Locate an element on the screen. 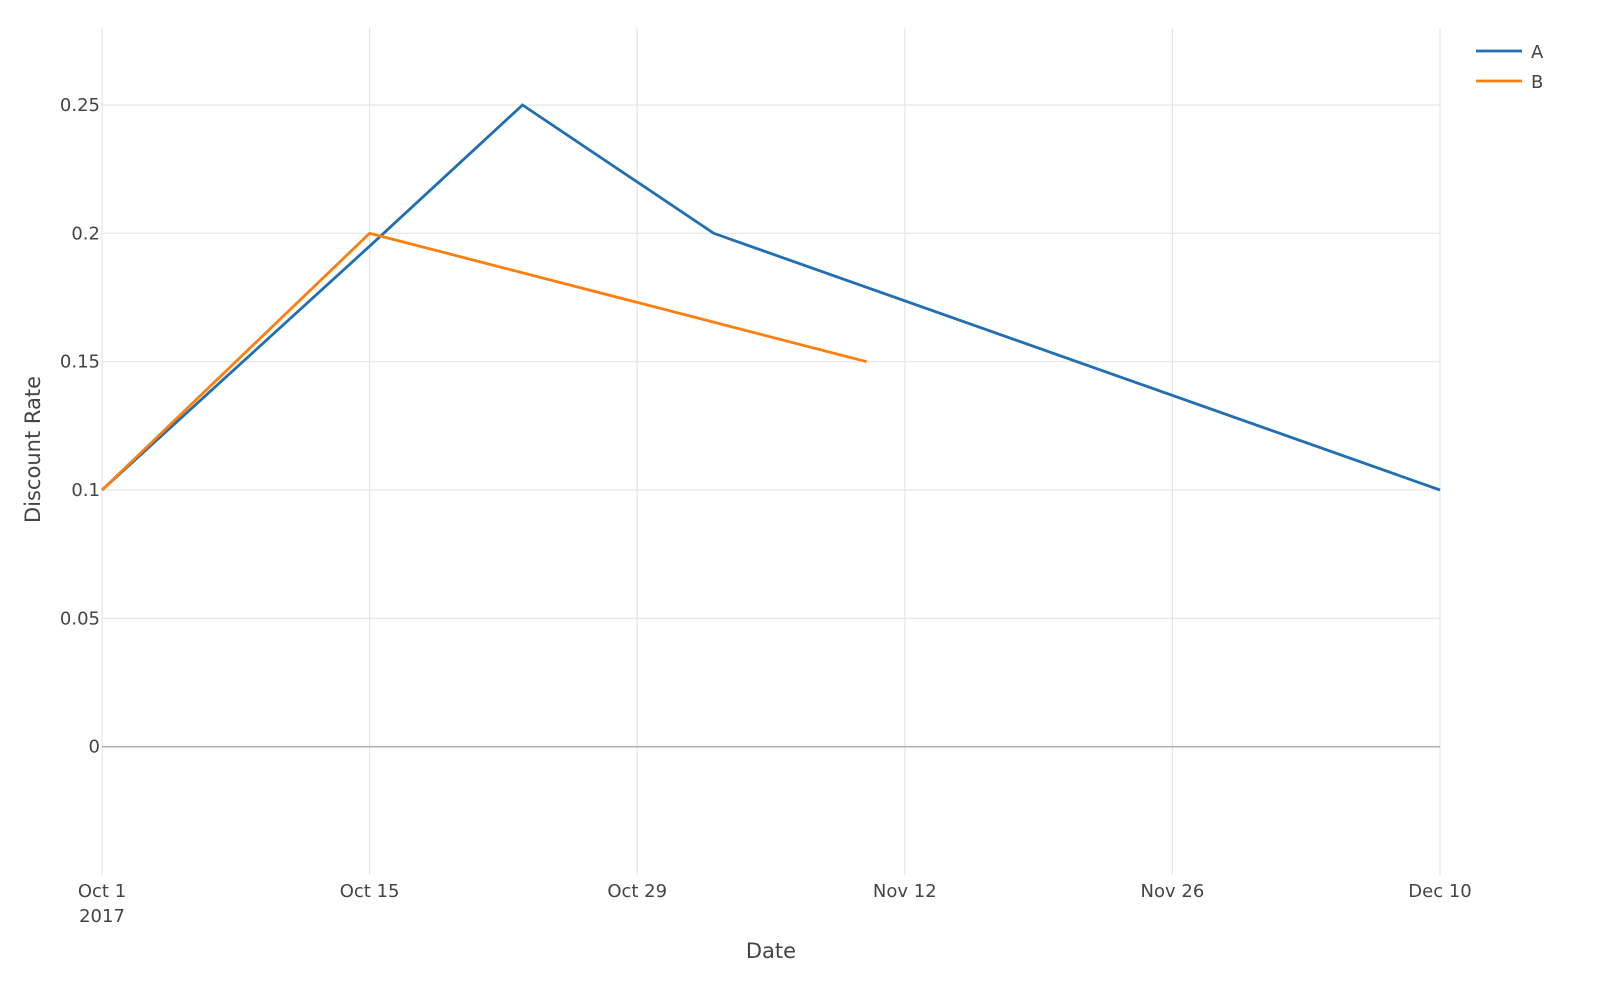  y-tick-label: 0 is located at coordinates (94, 747).